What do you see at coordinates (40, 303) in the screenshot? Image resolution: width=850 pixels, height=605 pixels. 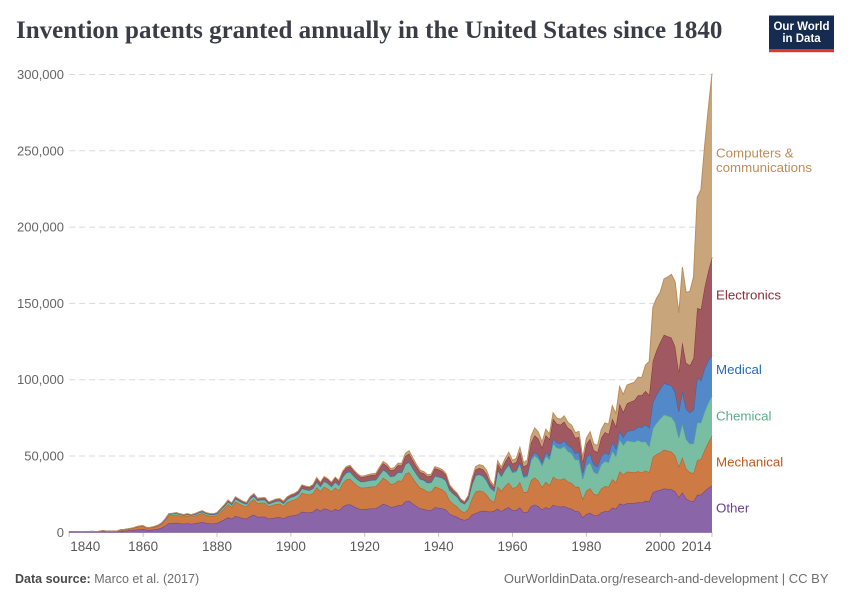 I see `svg-text: 150,000` at bounding box center [40, 303].